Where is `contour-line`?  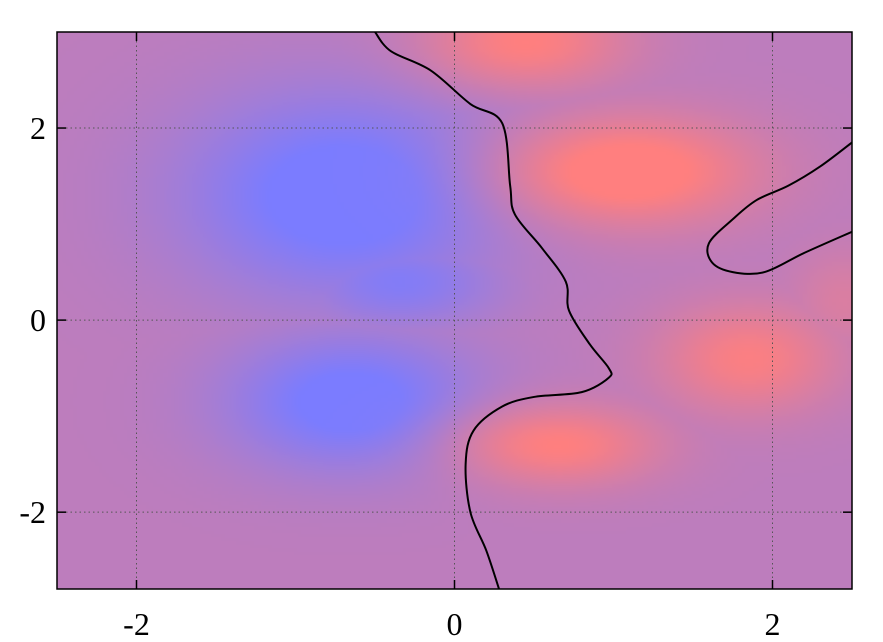
contour-line is located at coordinates (779, 208).